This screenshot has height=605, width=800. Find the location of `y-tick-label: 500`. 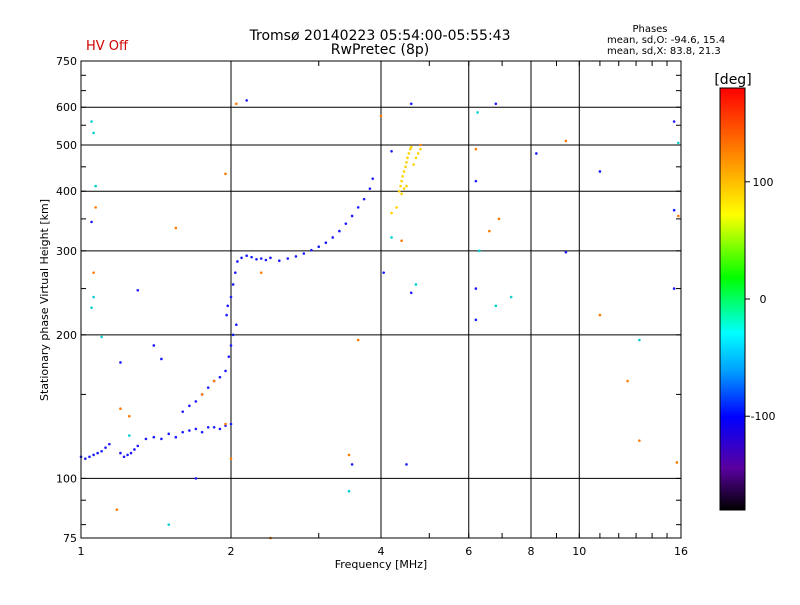

y-tick-label: 500 is located at coordinates (66, 145).